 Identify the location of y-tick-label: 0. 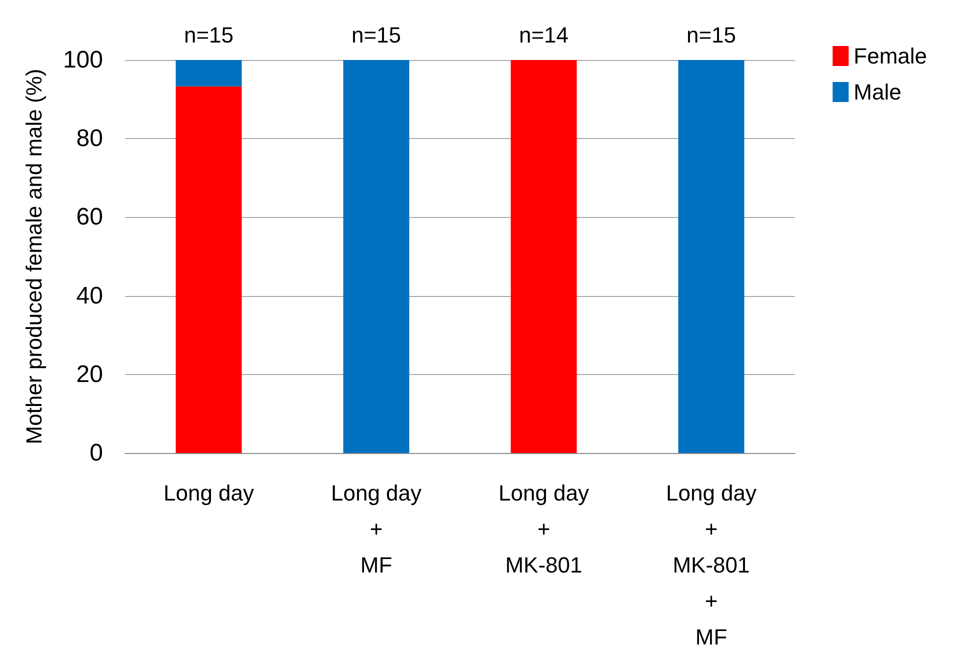
(96, 453).